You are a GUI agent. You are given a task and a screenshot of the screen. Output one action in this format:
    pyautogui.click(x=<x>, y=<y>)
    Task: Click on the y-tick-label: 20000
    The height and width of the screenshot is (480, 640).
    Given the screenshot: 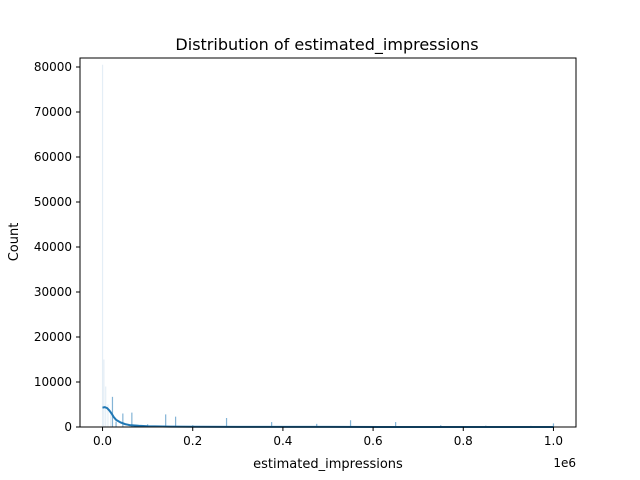 What is the action you would take?
    pyautogui.click(x=53, y=337)
    